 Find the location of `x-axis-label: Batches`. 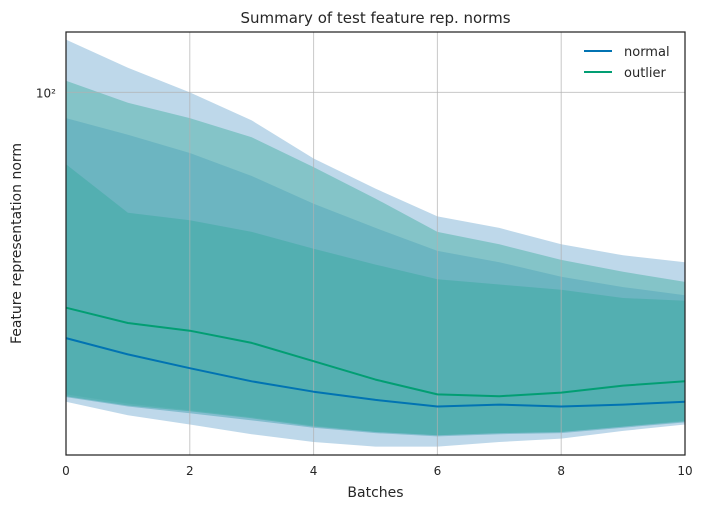

x-axis-label: Batches is located at coordinates (375, 493).